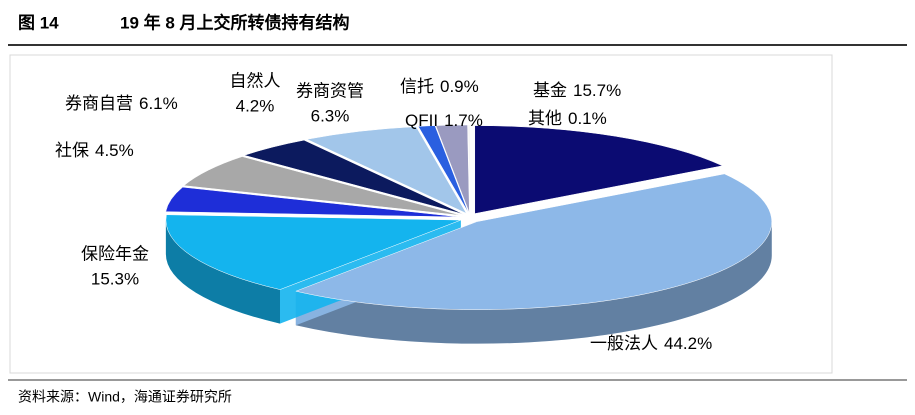 The image size is (915, 415). I want to click on slice-label: 信托 0.9%, so click(439, 86).